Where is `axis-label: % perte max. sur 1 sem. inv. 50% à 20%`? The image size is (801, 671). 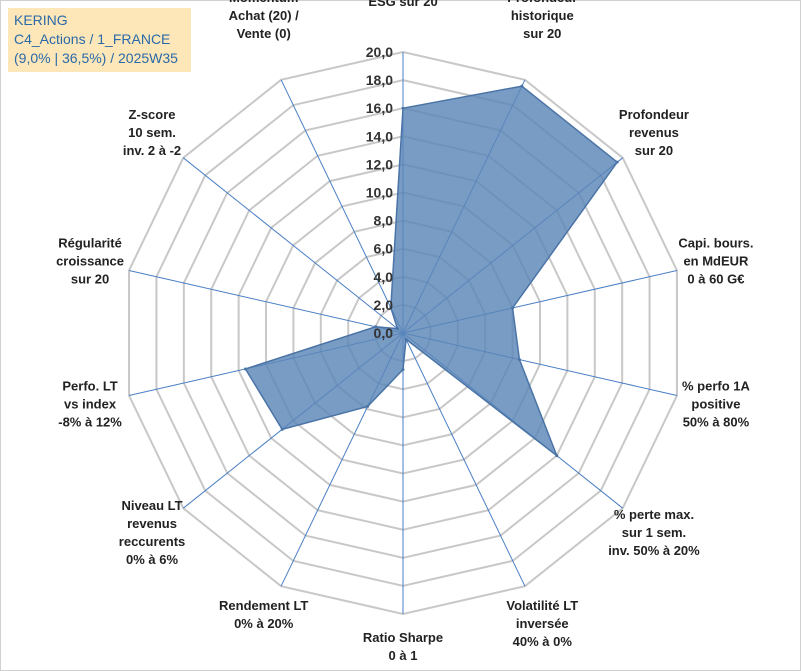 axis-label: % perte max. sur 1 sem. inv. 50% à 20% is located at coordinates (654, 532).